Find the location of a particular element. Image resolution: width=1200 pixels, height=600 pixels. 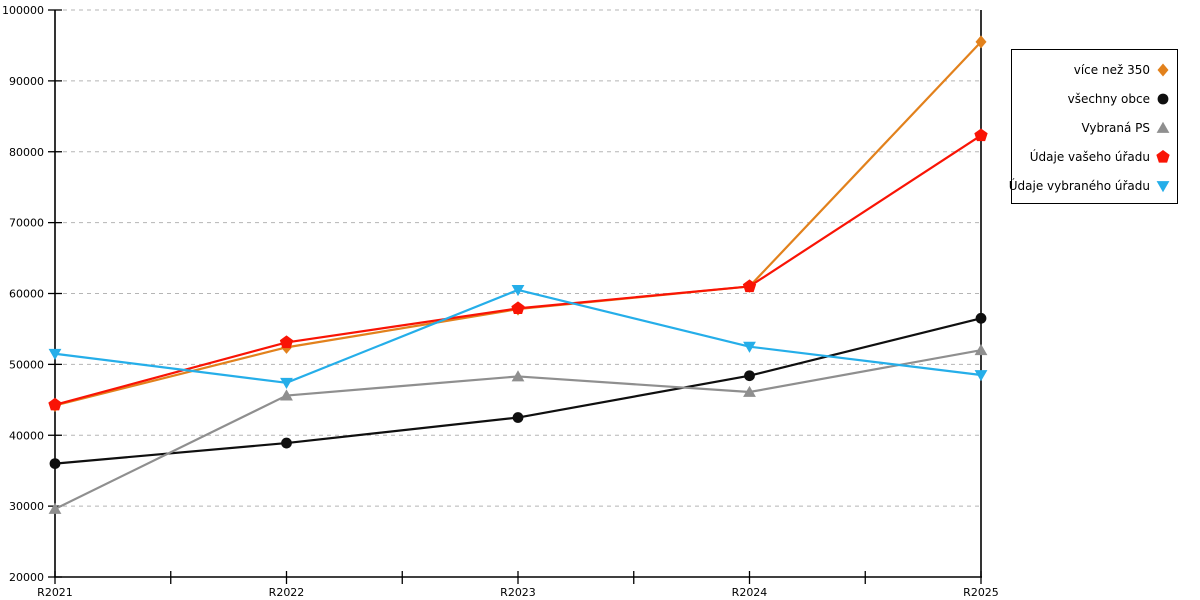

legend-diamond-icon is located at coordinates (1163, 69).